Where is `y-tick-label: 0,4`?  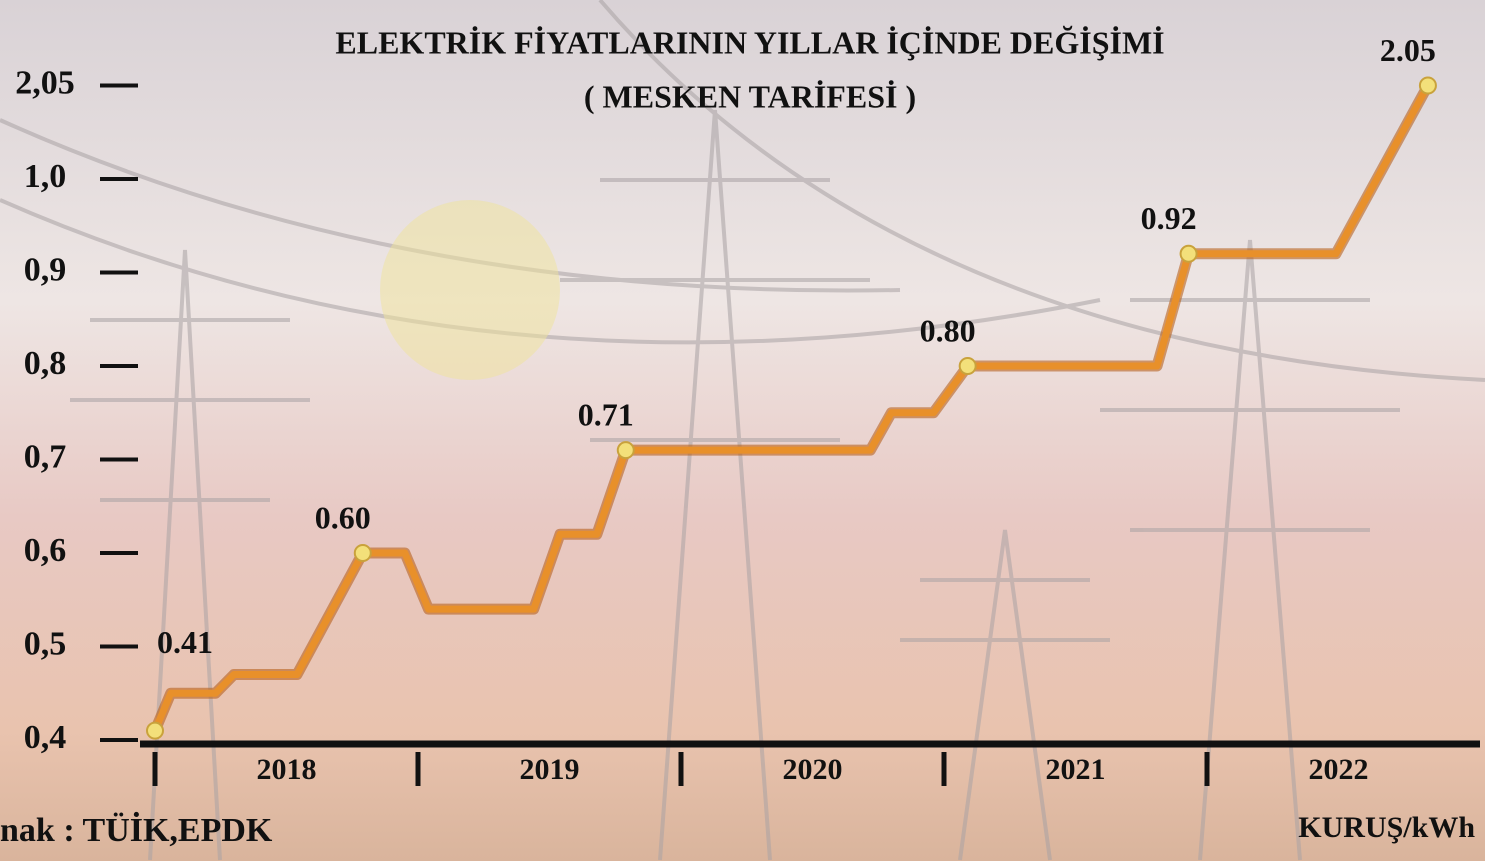
y-tick-label: 0,4 is located at coordinates (45, 737).